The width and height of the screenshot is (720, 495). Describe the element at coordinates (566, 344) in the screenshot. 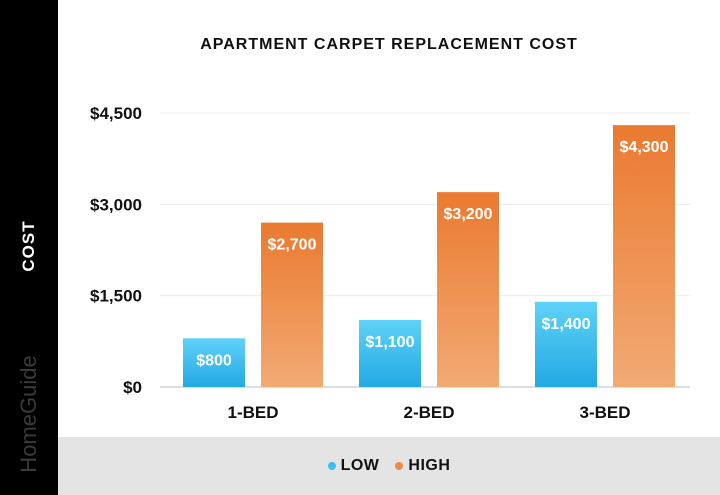

I see `bar-low-3-bed` at that location.